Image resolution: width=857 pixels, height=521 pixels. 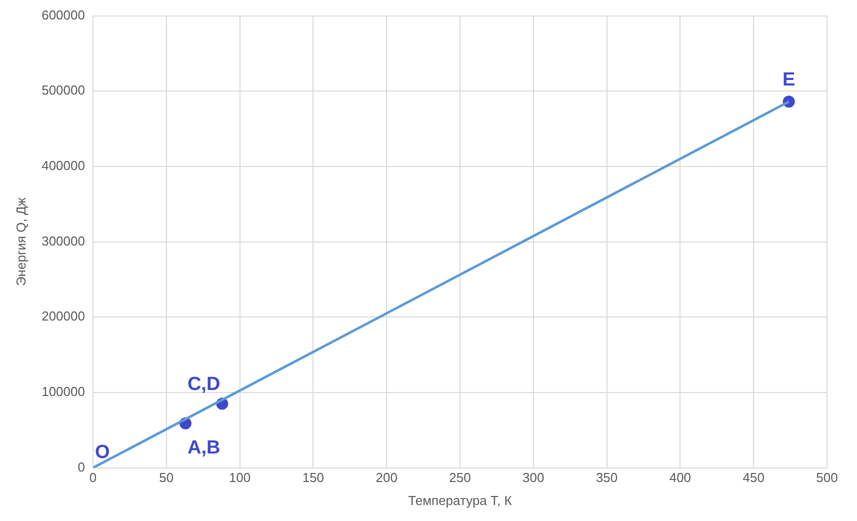 What do you see at coordinates (63, 166) in the screenshot?
I see `y-tick-label: 400000` at bounding box center [63, 166].